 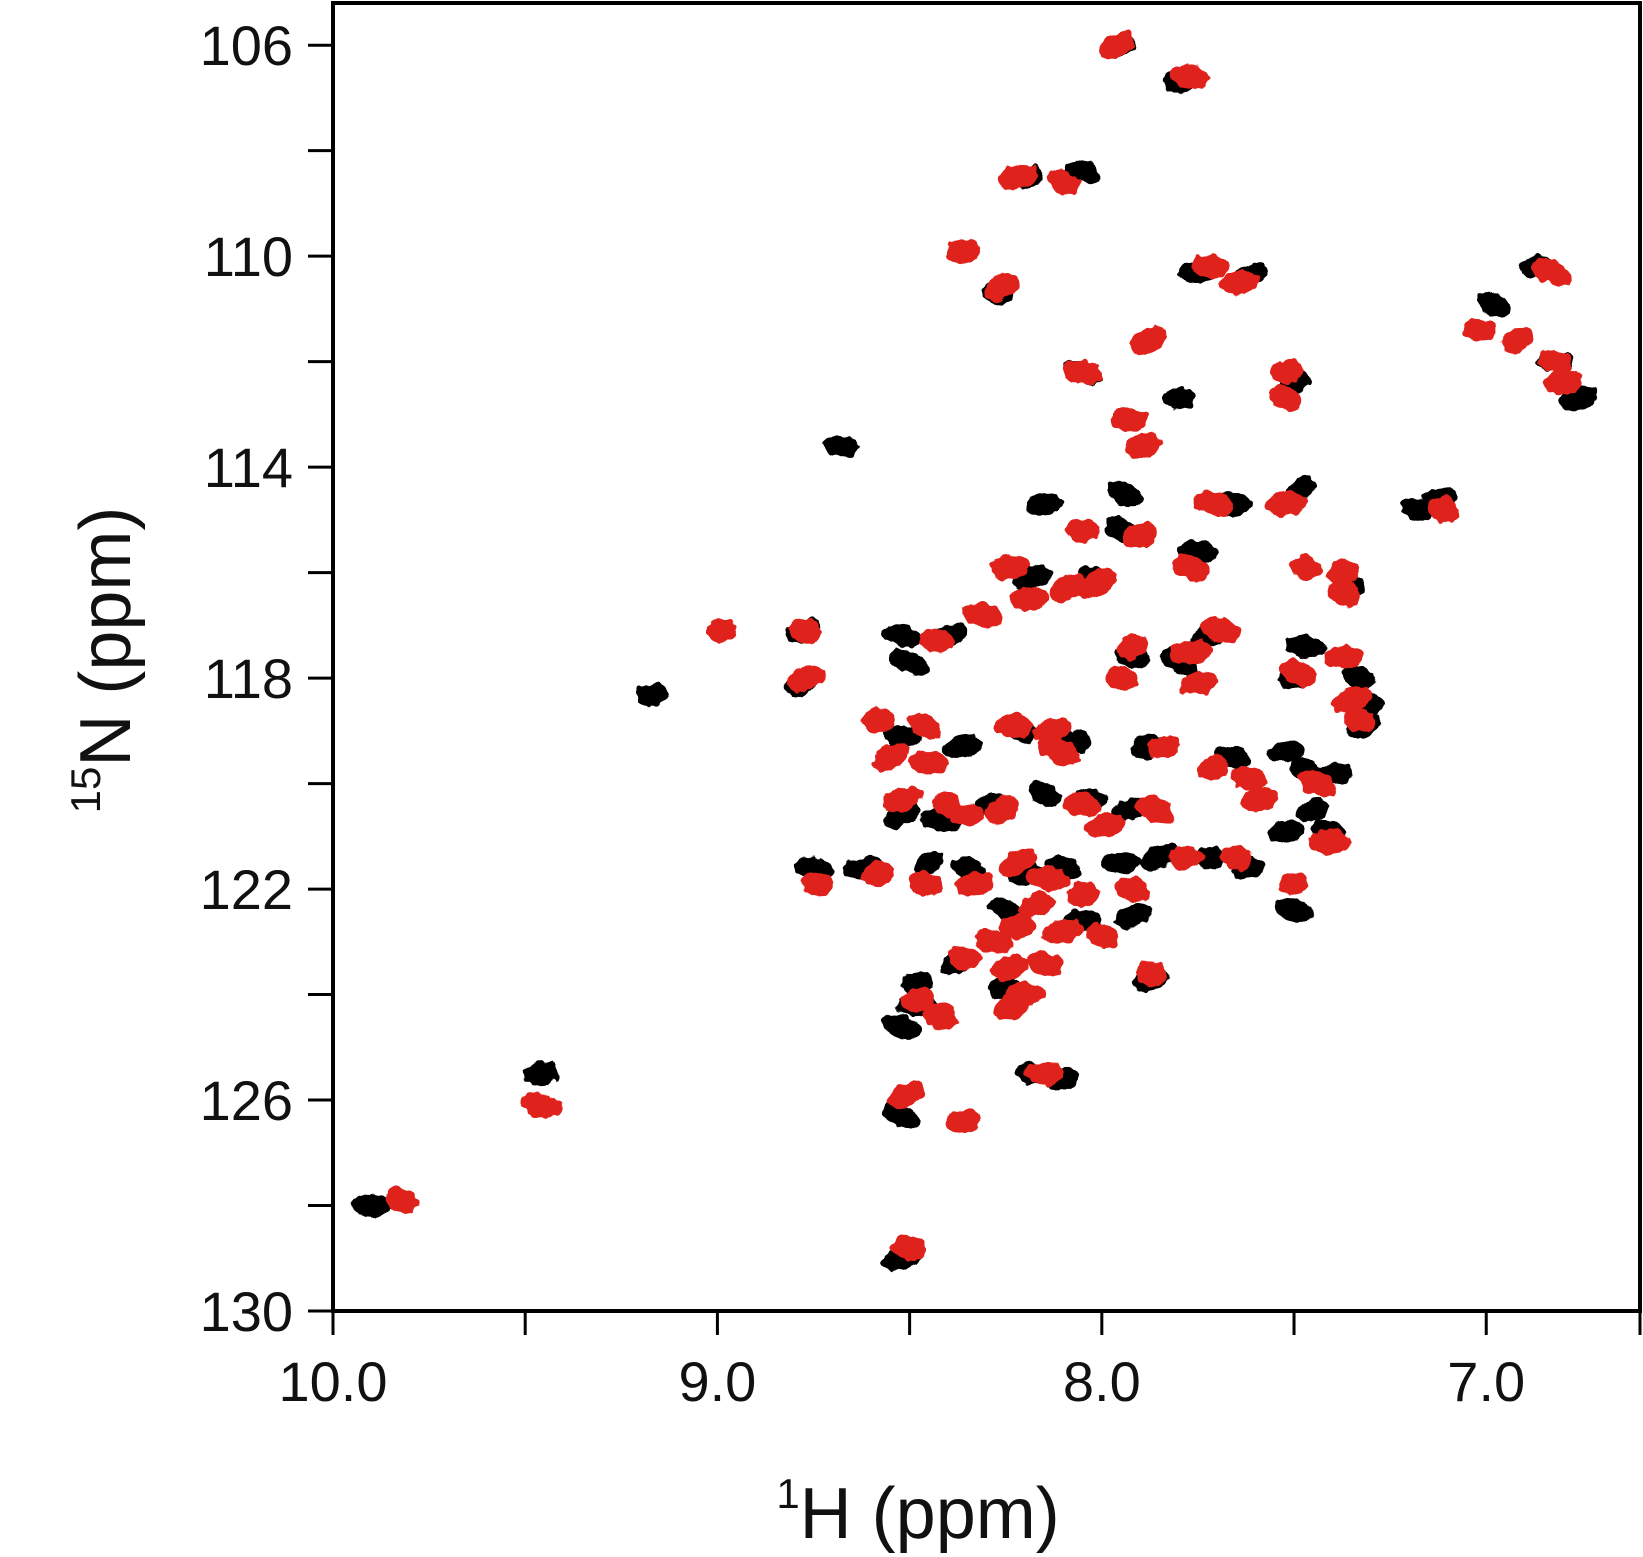 What do you see at coordinates (248, 467) in the screenshot?
I see `y-tick-label: 114` at bounding box center [248, 467].